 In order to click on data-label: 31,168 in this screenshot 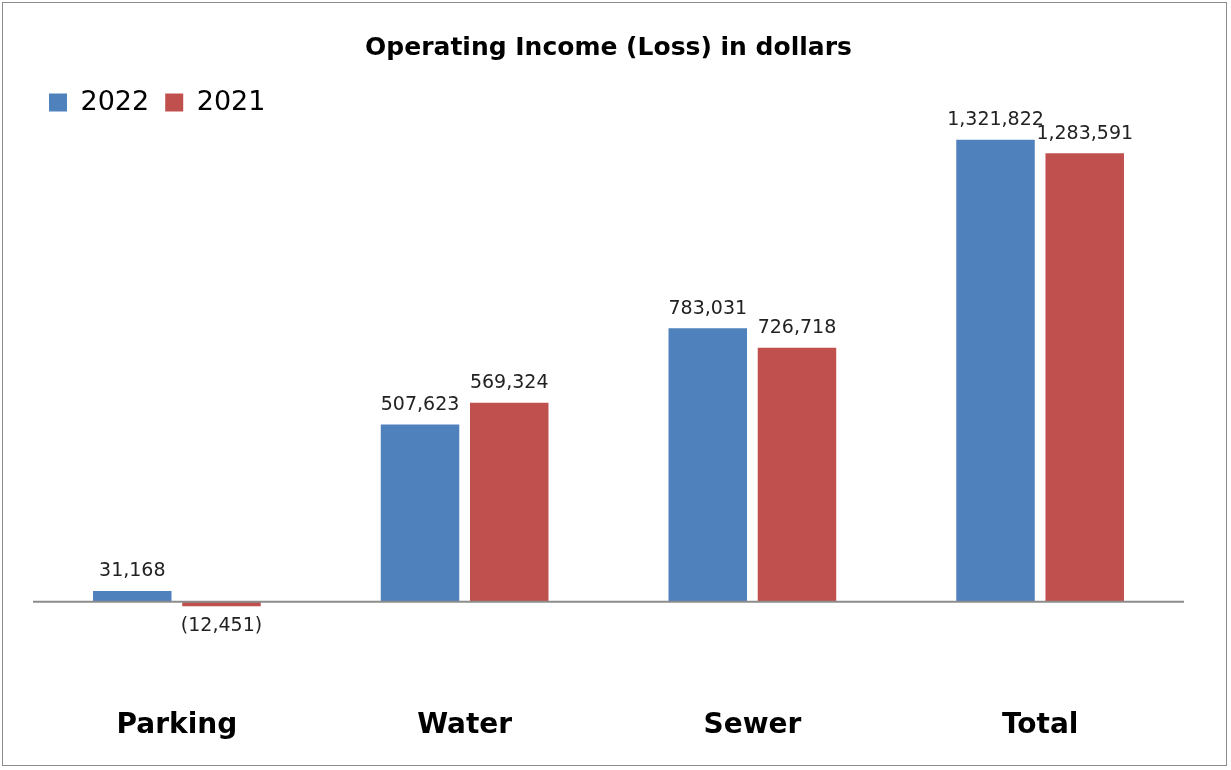, I will do `click(132, 569)`.